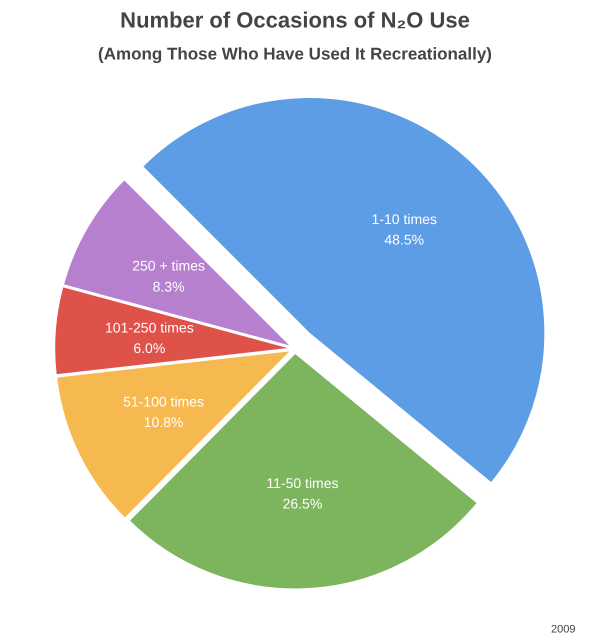 This screenshot has width=589, height=640. Describe the element at coordinates (563, 630) in the screenshot. I see `text: 2009` at that location.